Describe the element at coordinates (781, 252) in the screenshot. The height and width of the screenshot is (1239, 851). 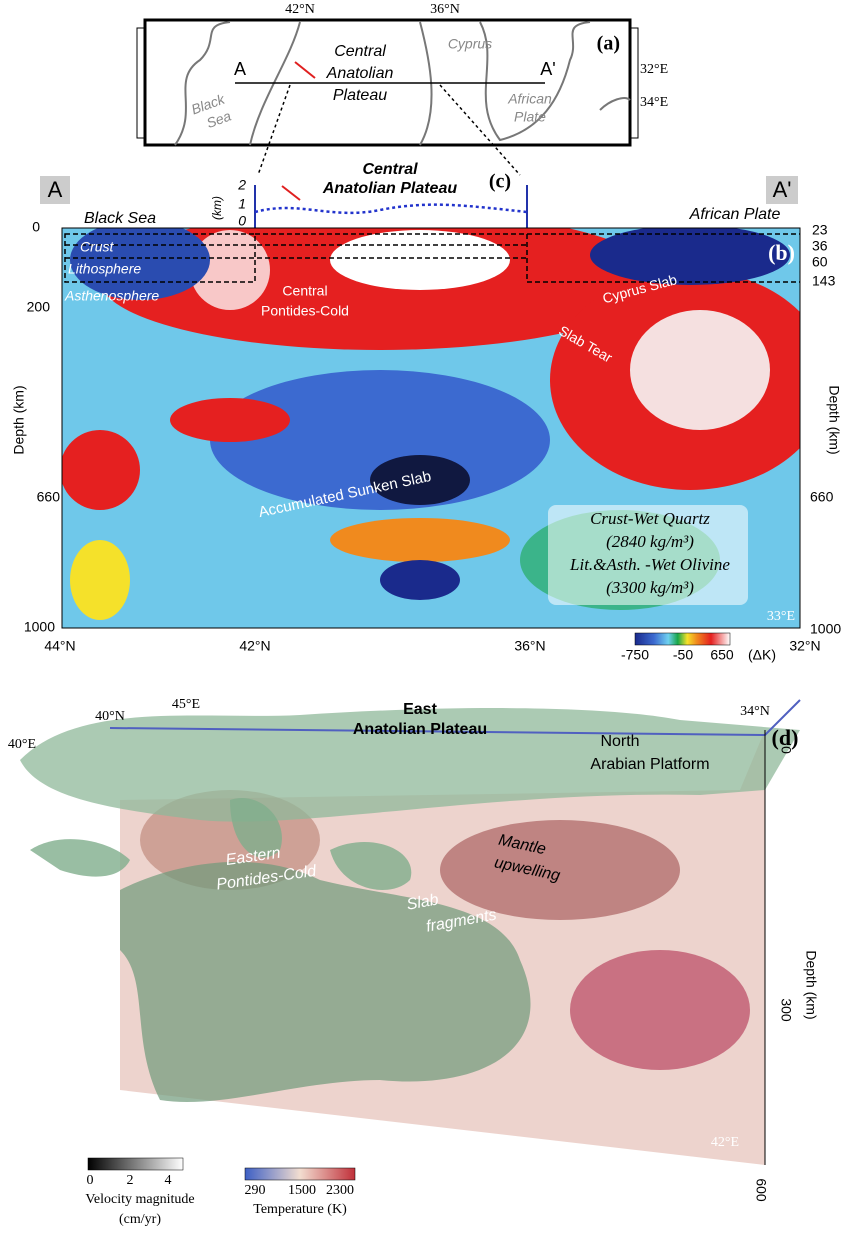
I see `panel-label: (b)` at that location.